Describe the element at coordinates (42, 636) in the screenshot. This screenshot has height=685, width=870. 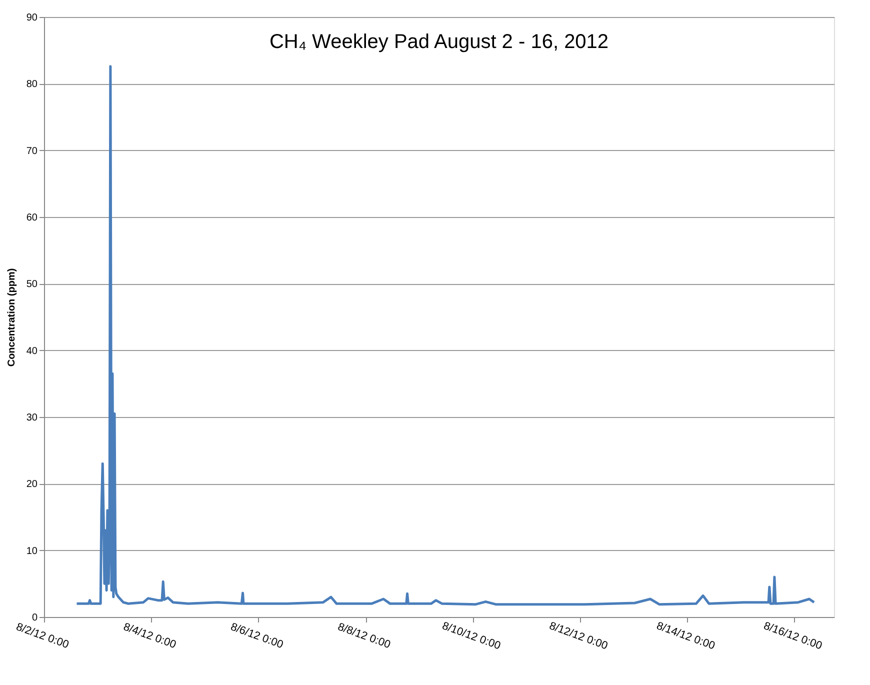
I see `x-tick-label: 8/2/12 0:00` at that location.